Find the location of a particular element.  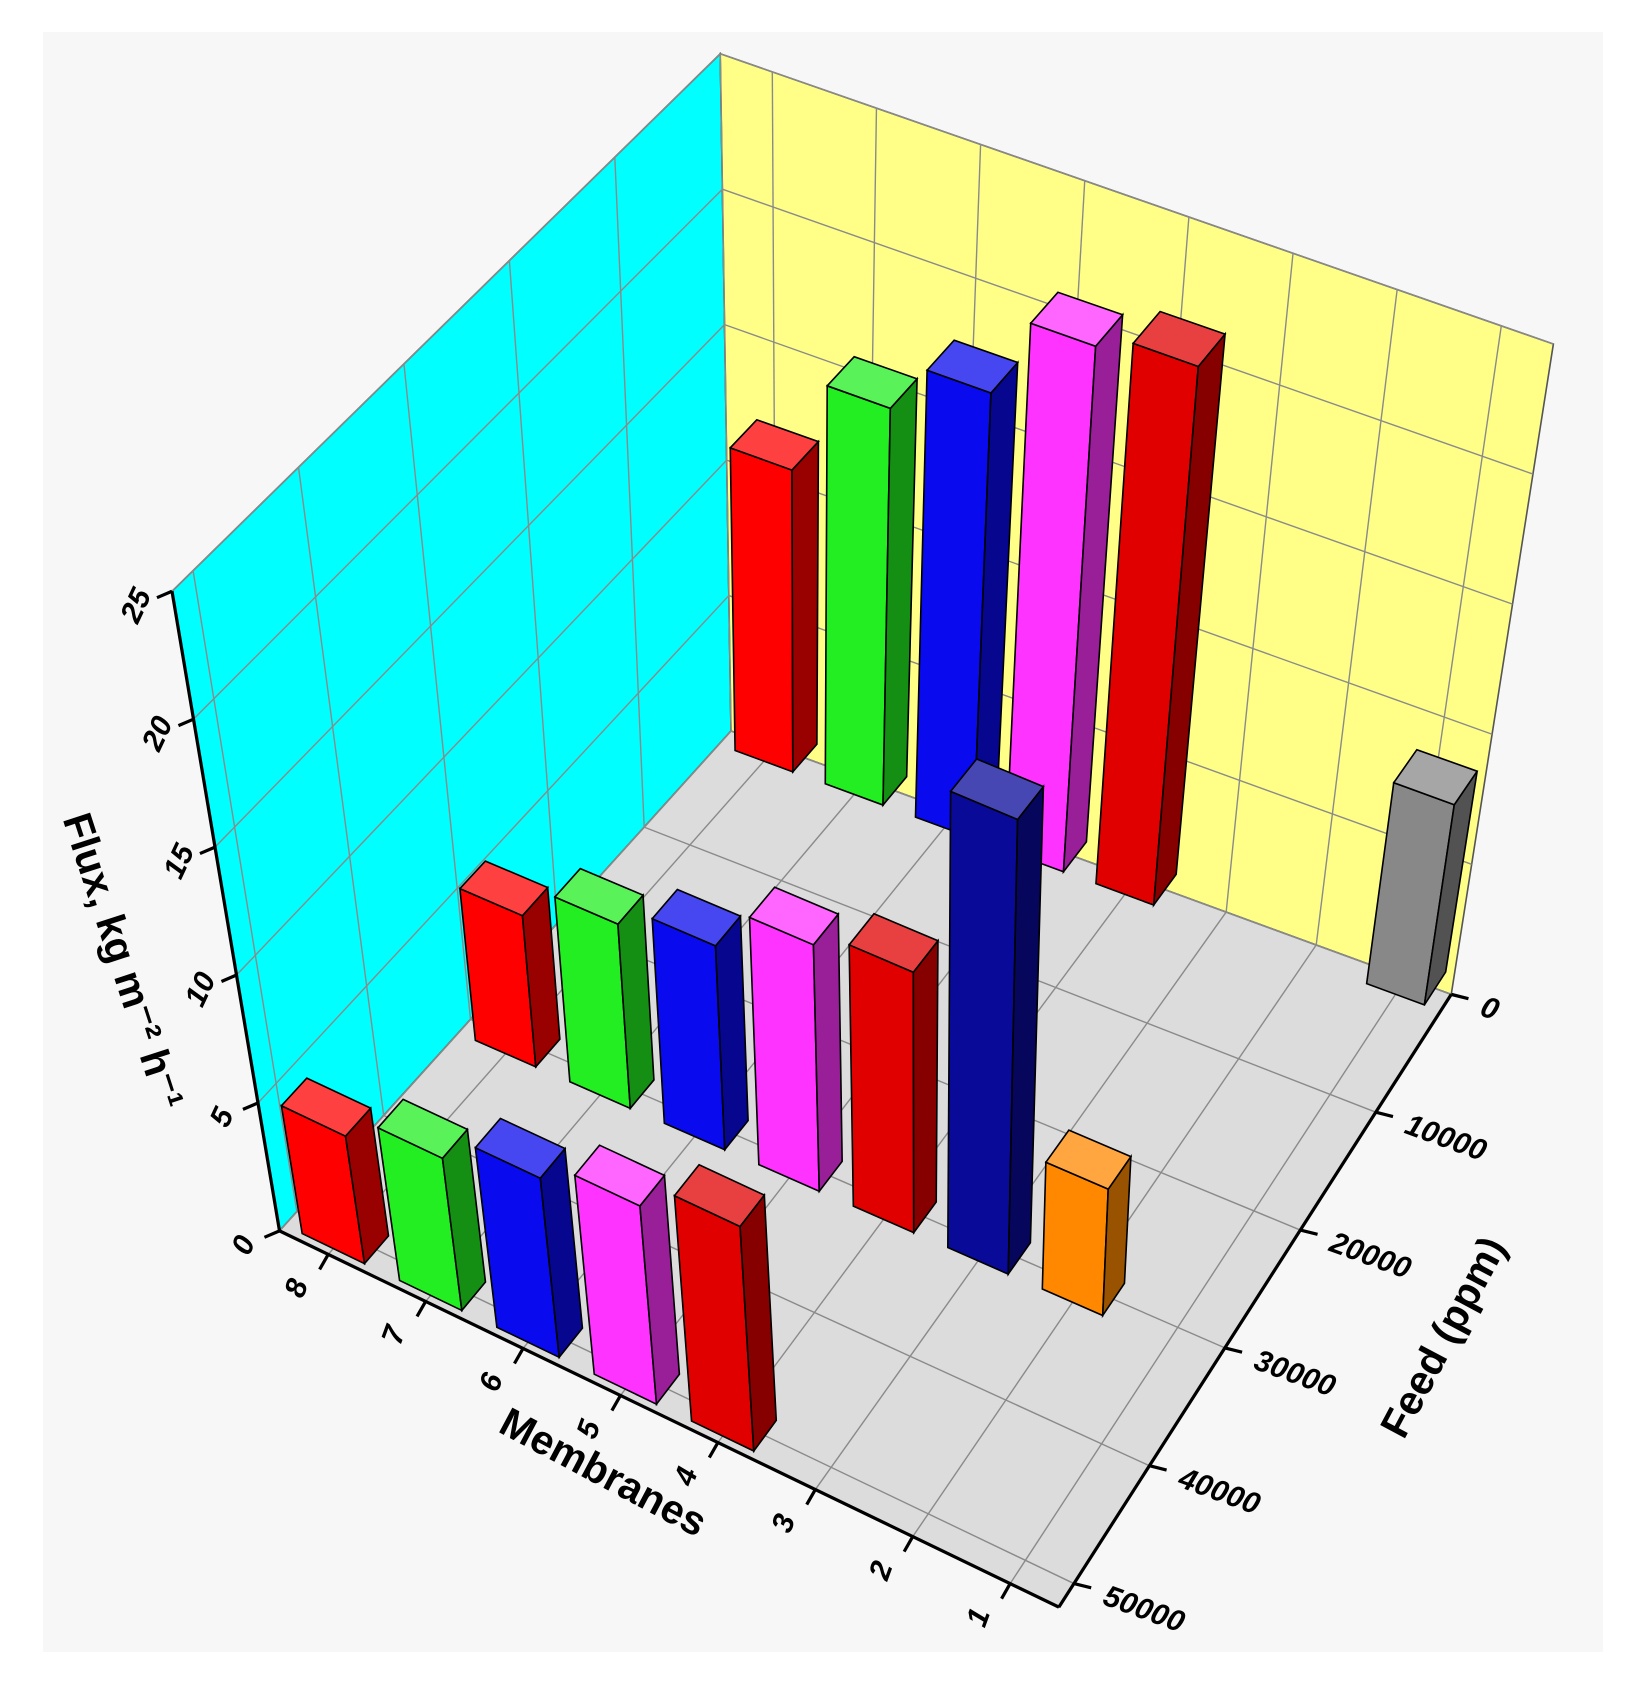

x-axis is located at coordinates (669, 1419).